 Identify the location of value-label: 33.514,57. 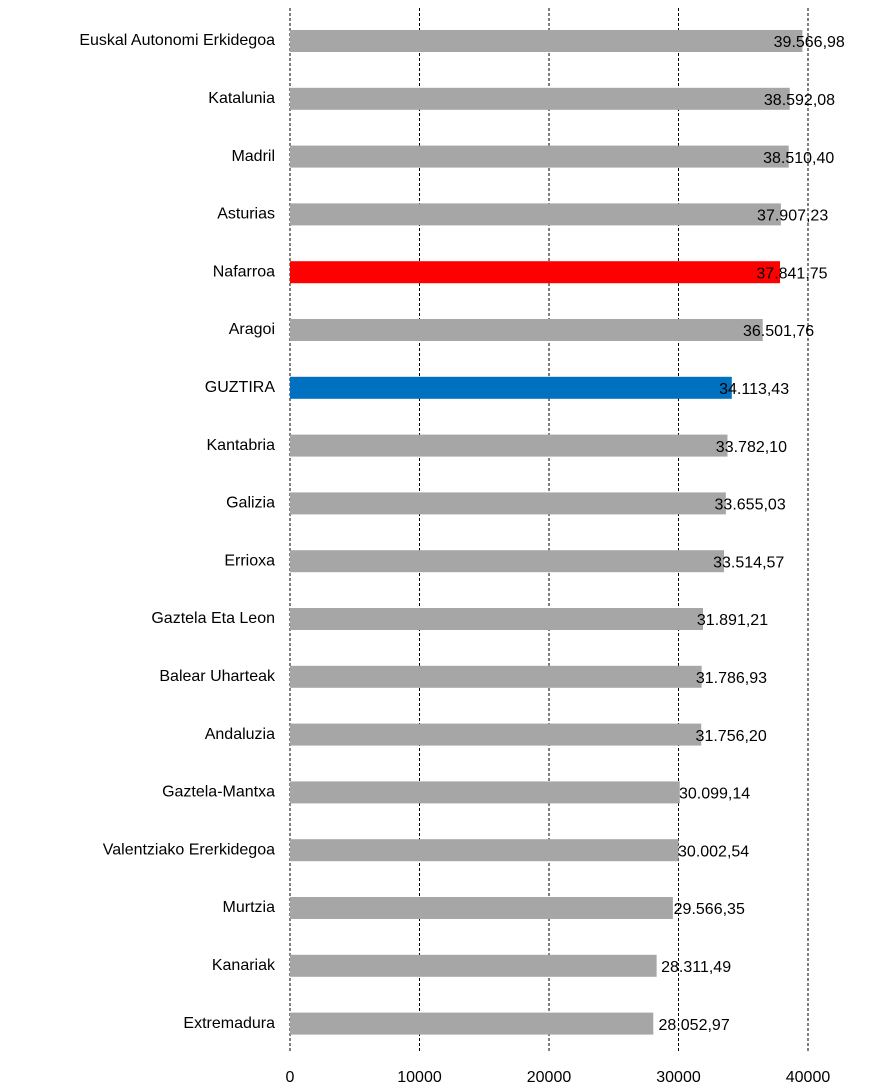
(748, 562).